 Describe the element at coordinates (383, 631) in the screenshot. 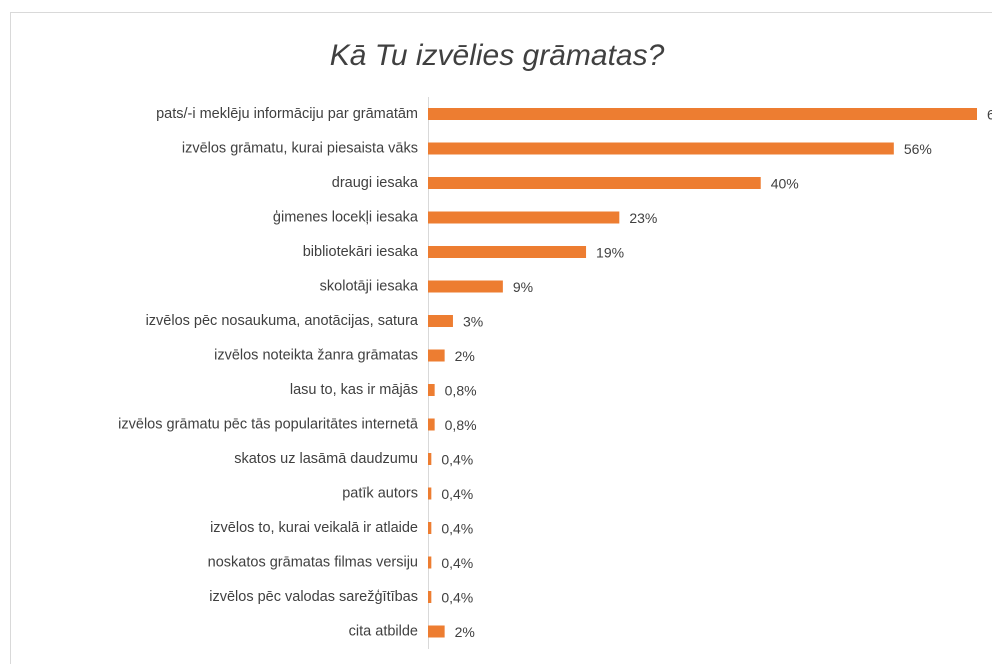

I see `category-label: cita atbilde` at that location.